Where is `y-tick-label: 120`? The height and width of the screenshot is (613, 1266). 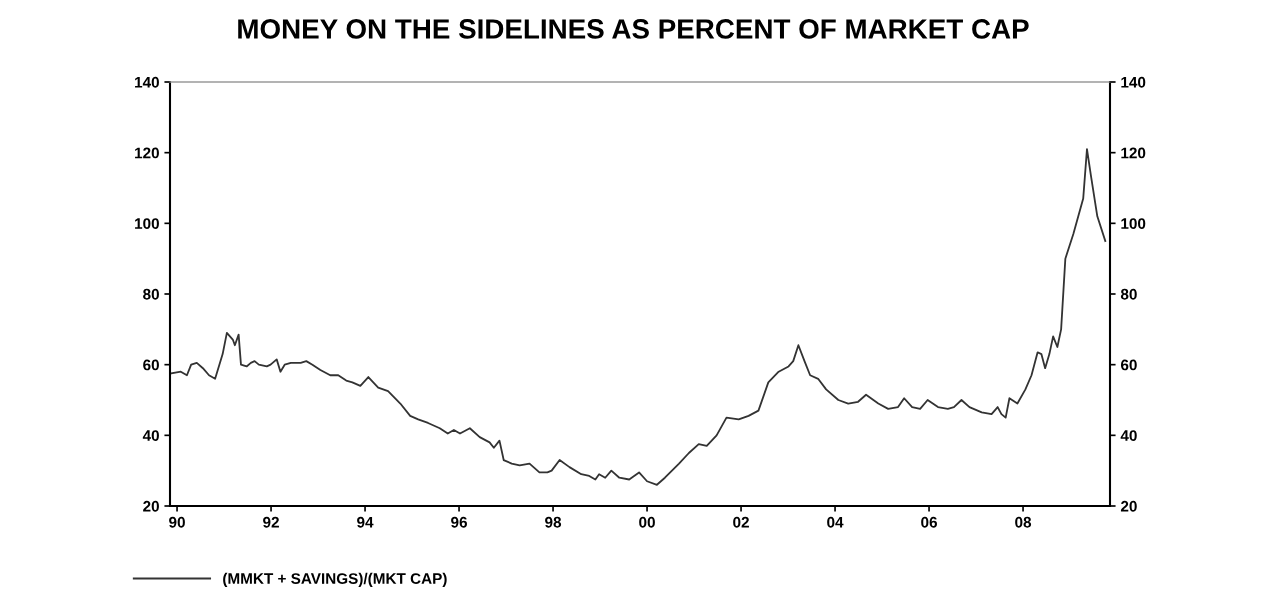
y-tick-label: 120 is located at coordinates (147, 153).